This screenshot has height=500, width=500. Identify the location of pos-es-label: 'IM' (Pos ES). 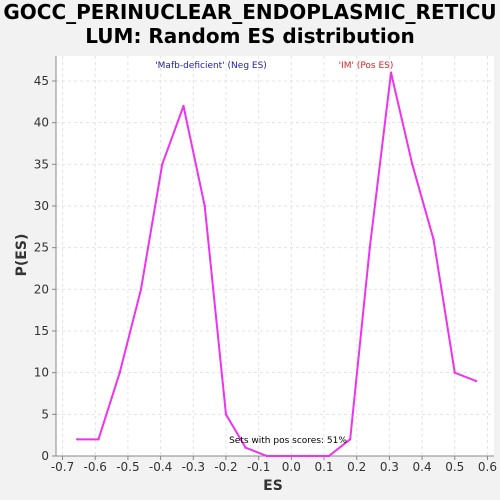
(366, 66).